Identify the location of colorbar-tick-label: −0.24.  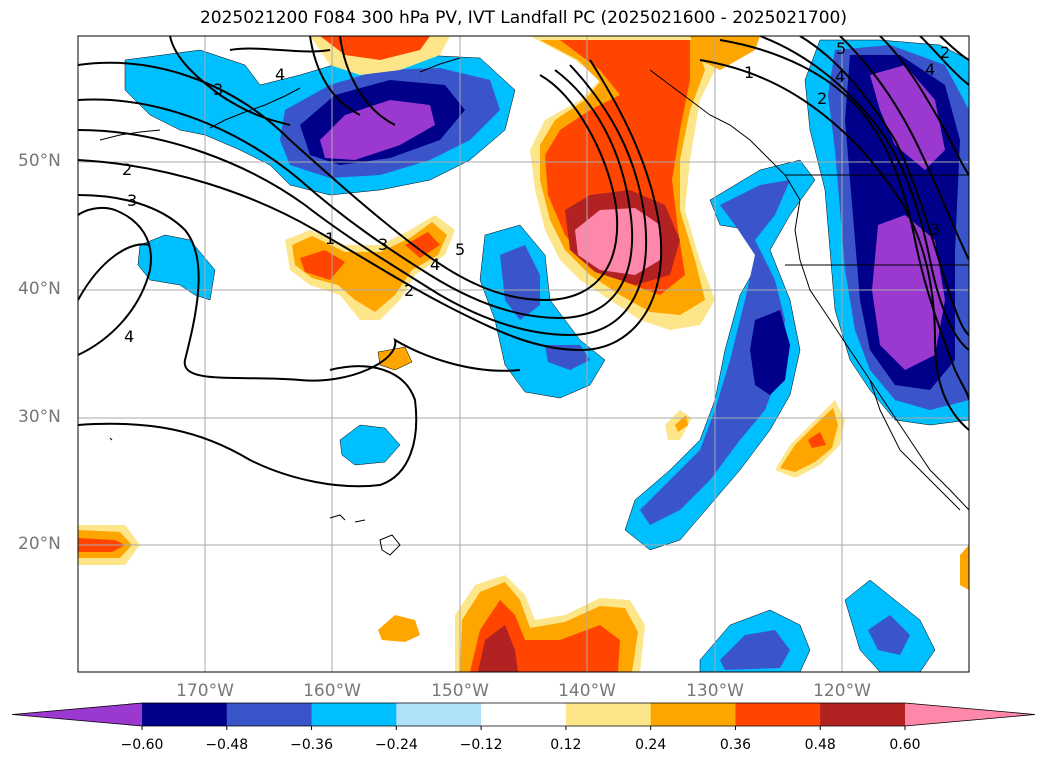
(396, 745).